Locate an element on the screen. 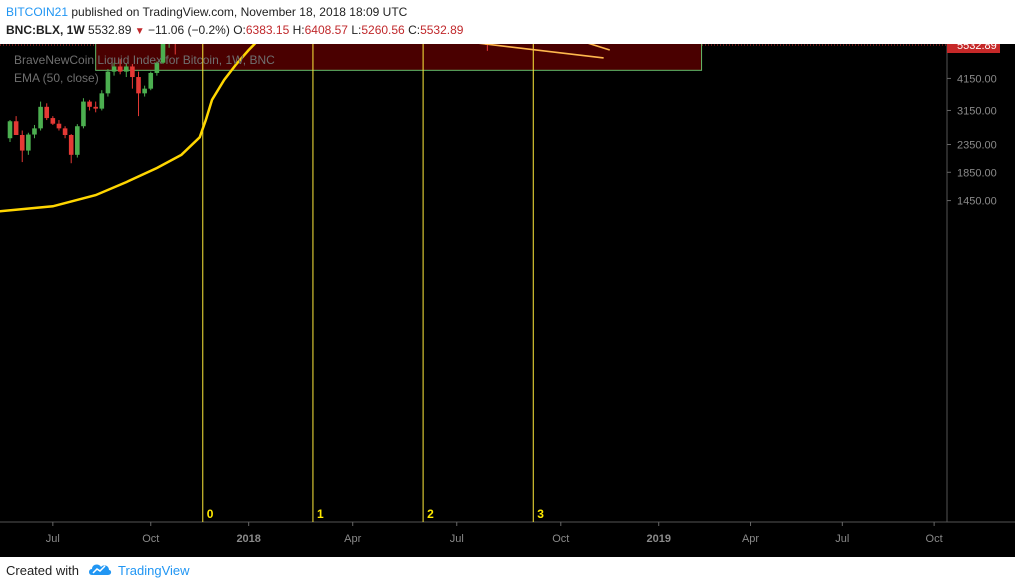 This screenshot has width=1015, height=587. close-label: C: is located at coordinates (414, 30).